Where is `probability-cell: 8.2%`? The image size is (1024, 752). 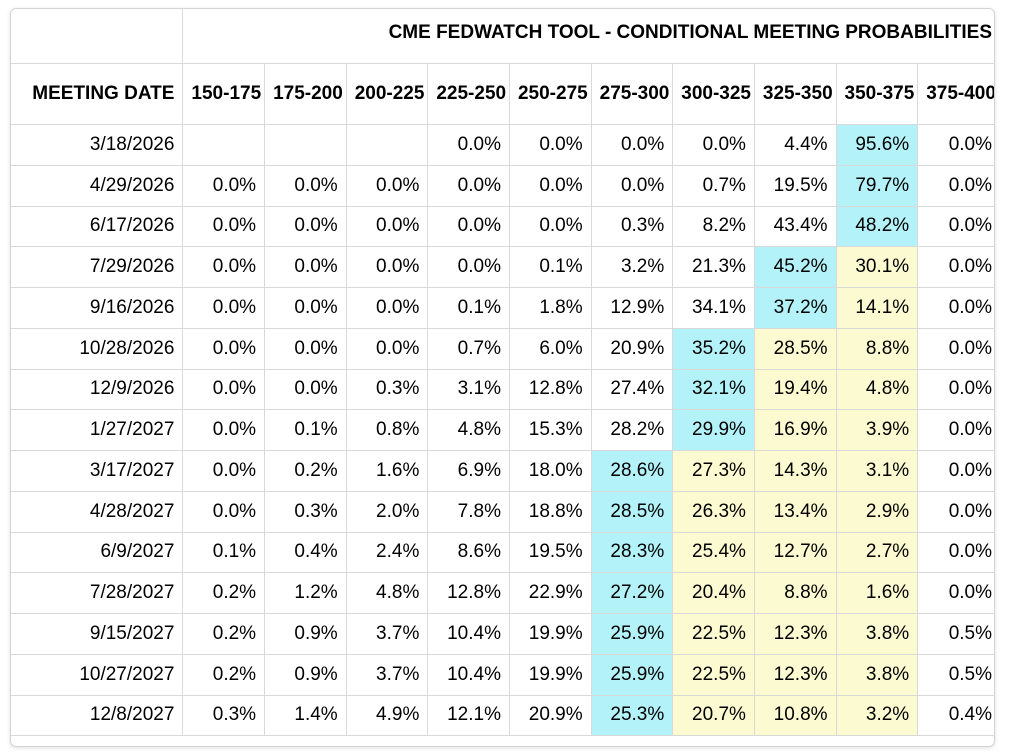
probability-cell: 8.2% is located at coordinates (713, 226).